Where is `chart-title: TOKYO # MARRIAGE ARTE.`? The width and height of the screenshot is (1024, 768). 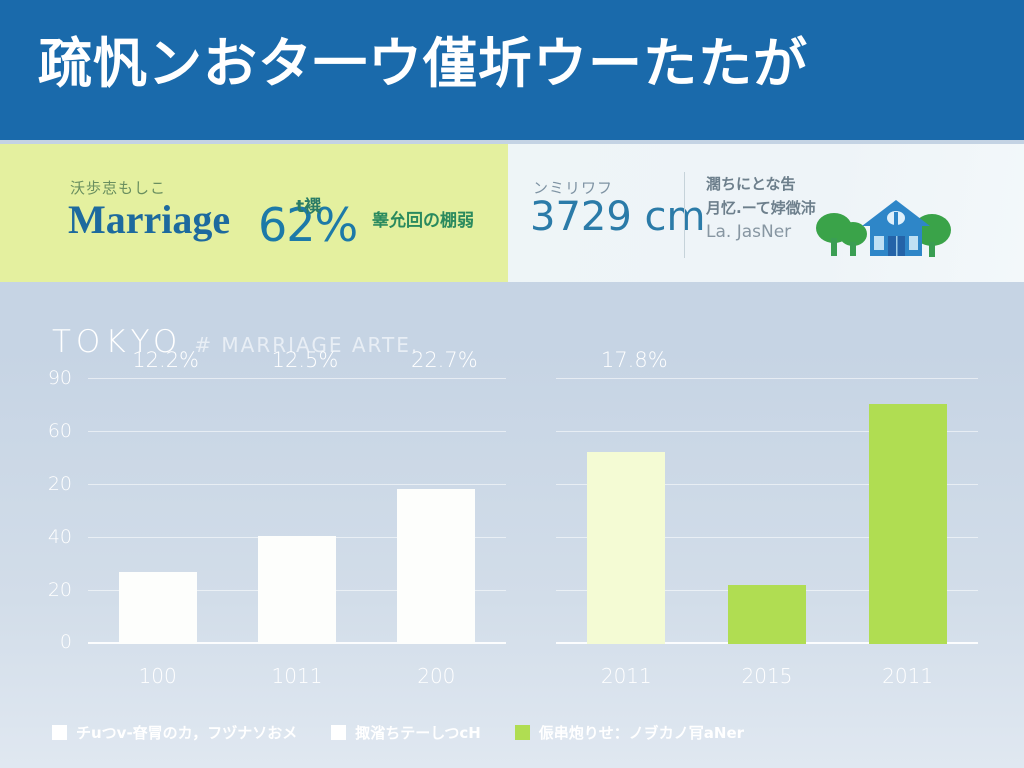 chart-title: TOKYO # MARRIAGE ARTE. is located at coordinates (235, 342).